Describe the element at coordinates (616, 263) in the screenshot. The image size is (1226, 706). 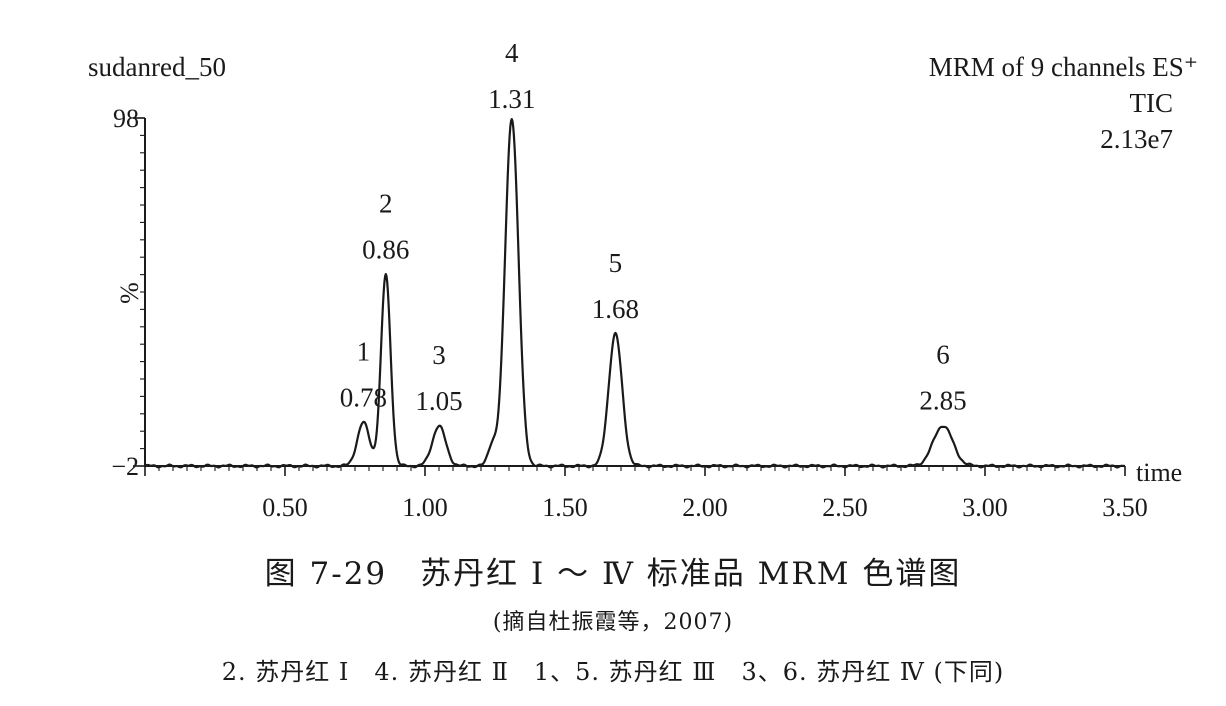
I see `peak-number-label: 5` at that location.